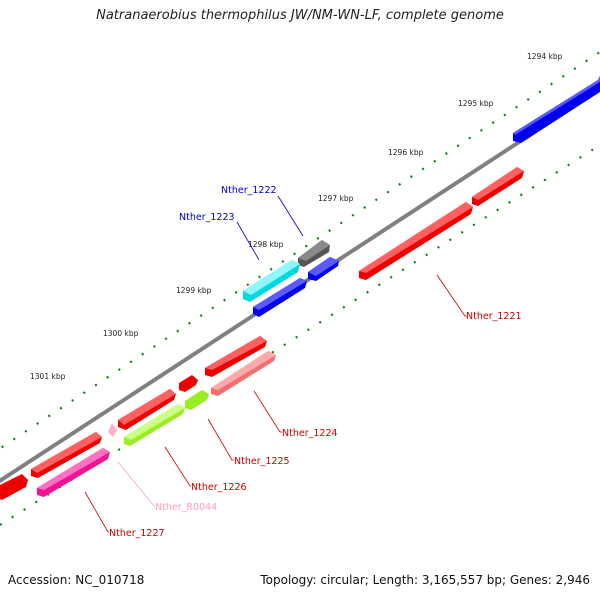 This screenshot has width=600, height=600. What do you see at coordinates (476, 103) in the screenshot?
I see `kbp-label-1295: 1295 kbp` at bounding box center [476, 103].